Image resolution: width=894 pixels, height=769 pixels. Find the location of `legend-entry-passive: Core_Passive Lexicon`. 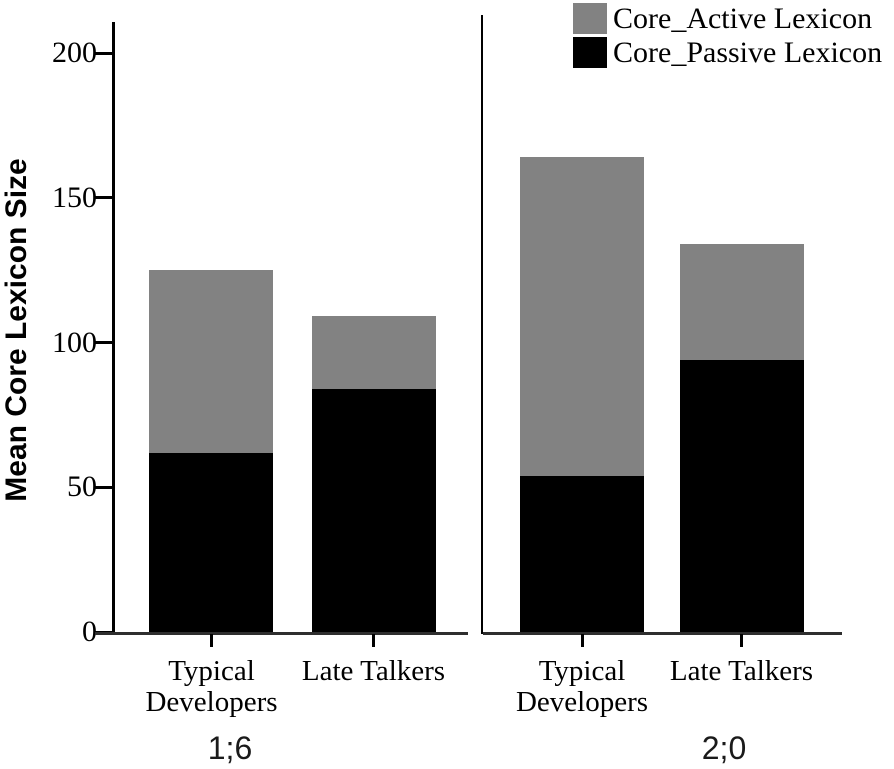

legend-entry-passive: Core_Passive Lexicon is located at coordinates (727, 52).